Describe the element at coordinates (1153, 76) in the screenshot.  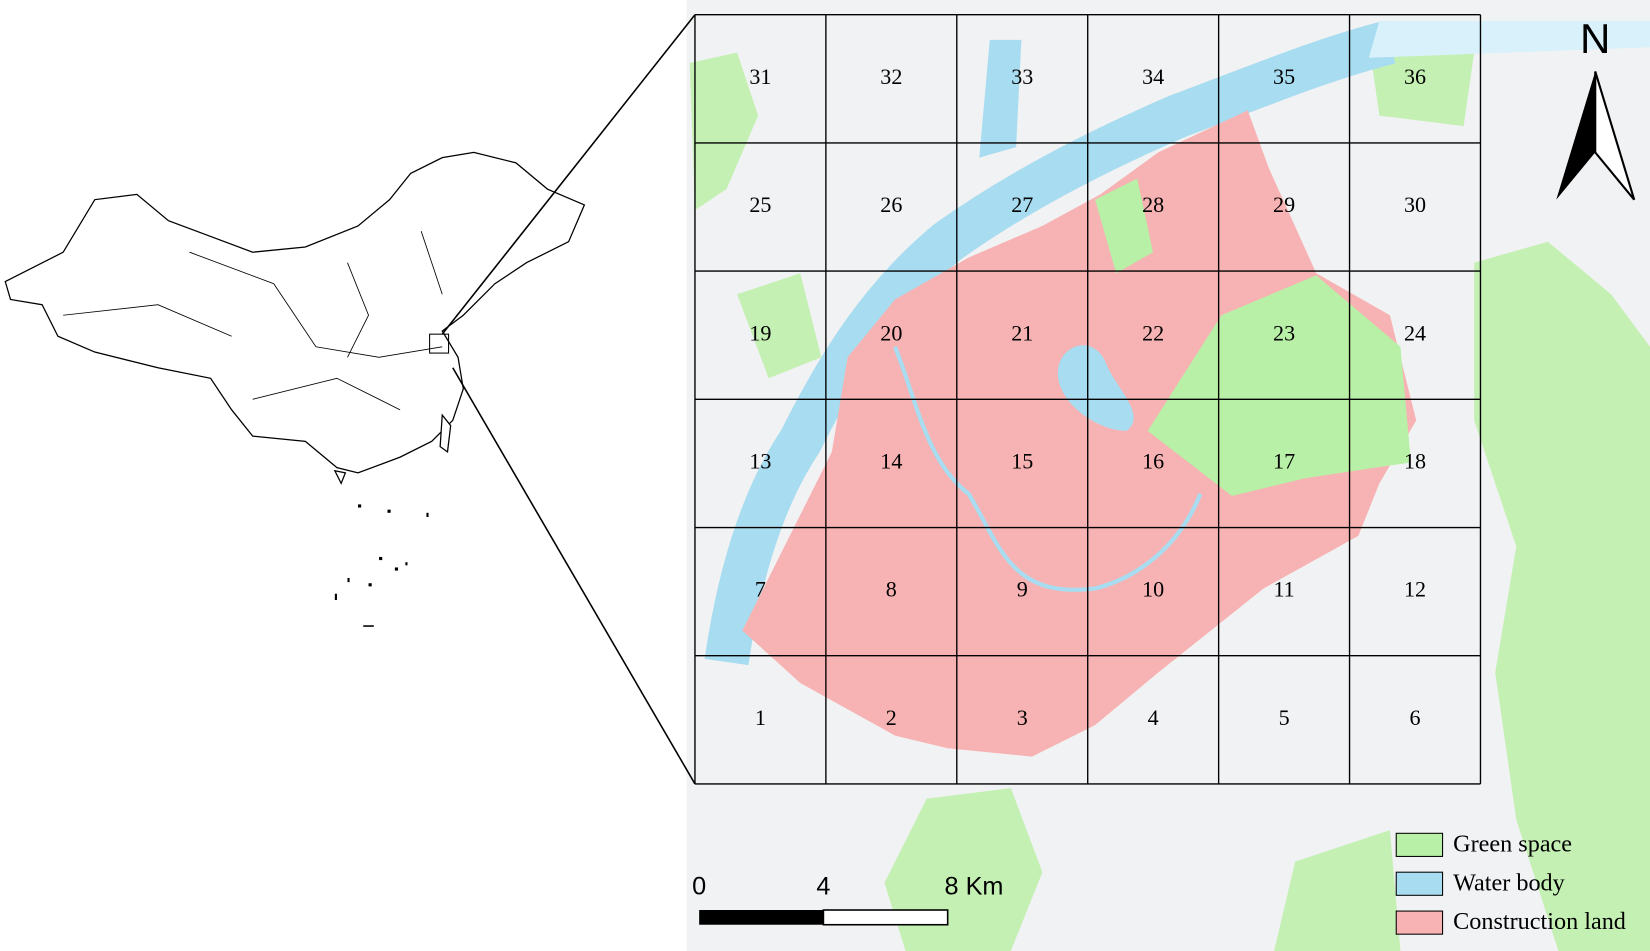
I see `cell-label: 34` at that location.